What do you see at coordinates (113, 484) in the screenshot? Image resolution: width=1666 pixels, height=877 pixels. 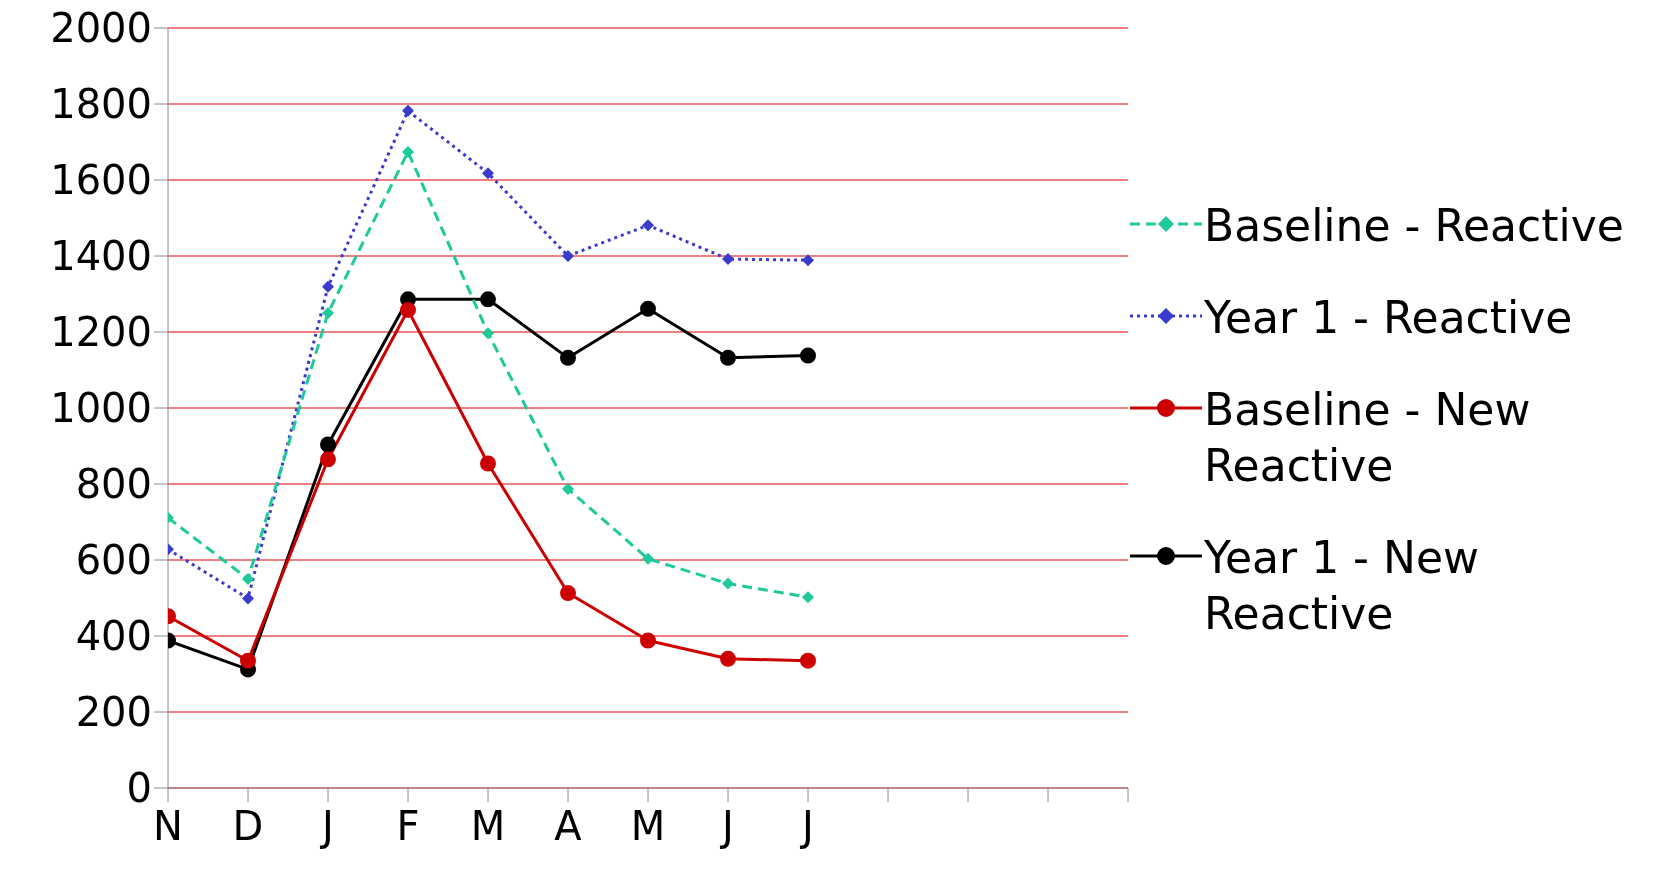 I see `y-tick-label: 800` at bounding box center [113, 484].